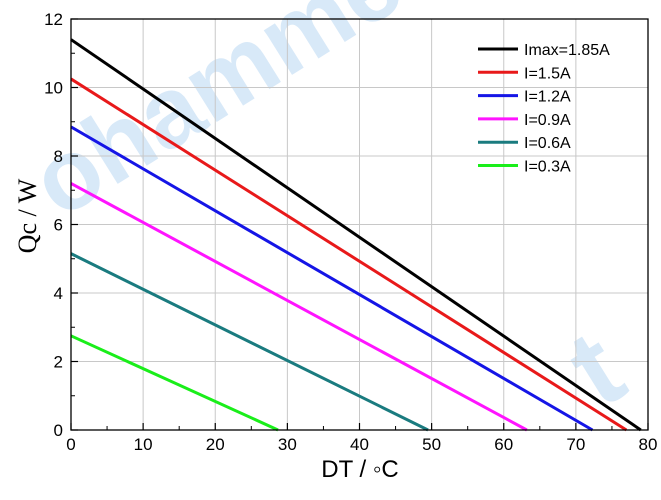 The height and width of the screenshot is (500, 661). What do you see at coordinates (575, 444) in the screenshot?
I see `x-tick-label: 70` at bounding box center [575, 444].